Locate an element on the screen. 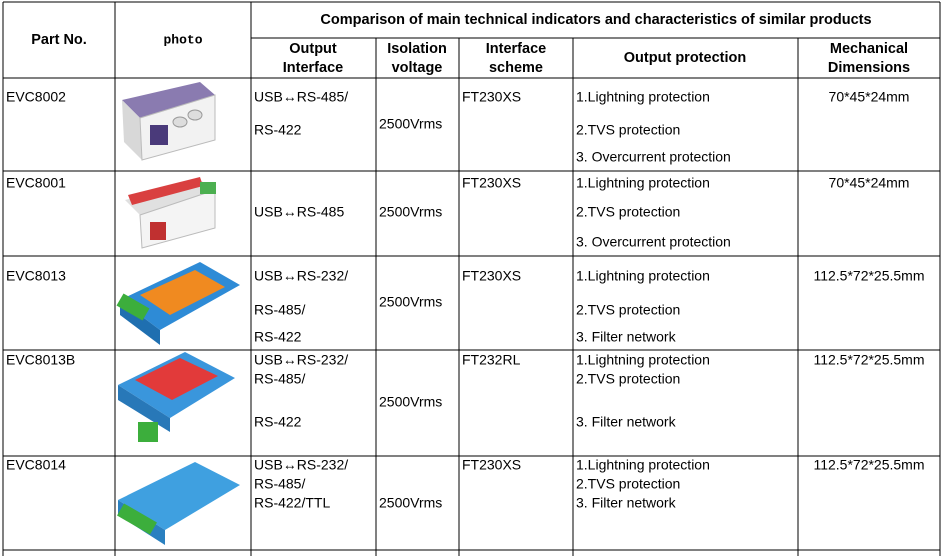 The image size is (944, 556). output-interface: USB↔RS-485/ is located at coordinates (301, 97).